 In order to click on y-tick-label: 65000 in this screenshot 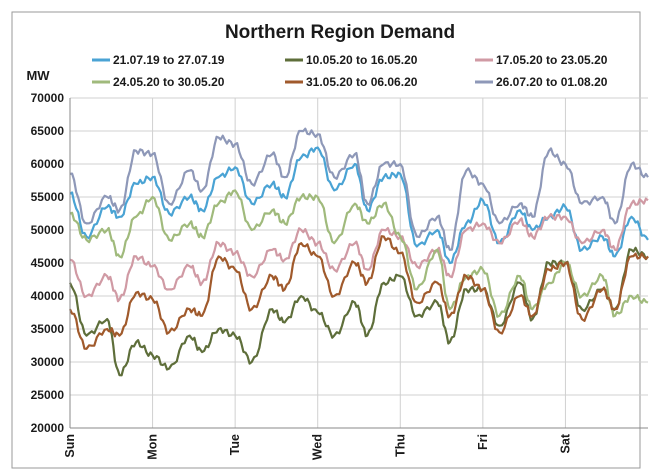, I will do `click(48, 131)`.